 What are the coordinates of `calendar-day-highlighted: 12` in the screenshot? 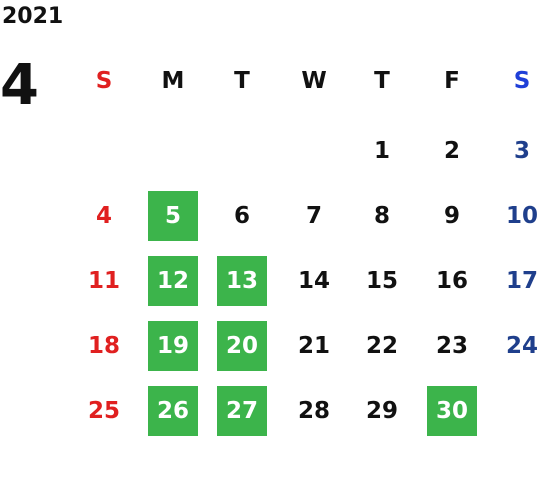 It's located at (173, 281).